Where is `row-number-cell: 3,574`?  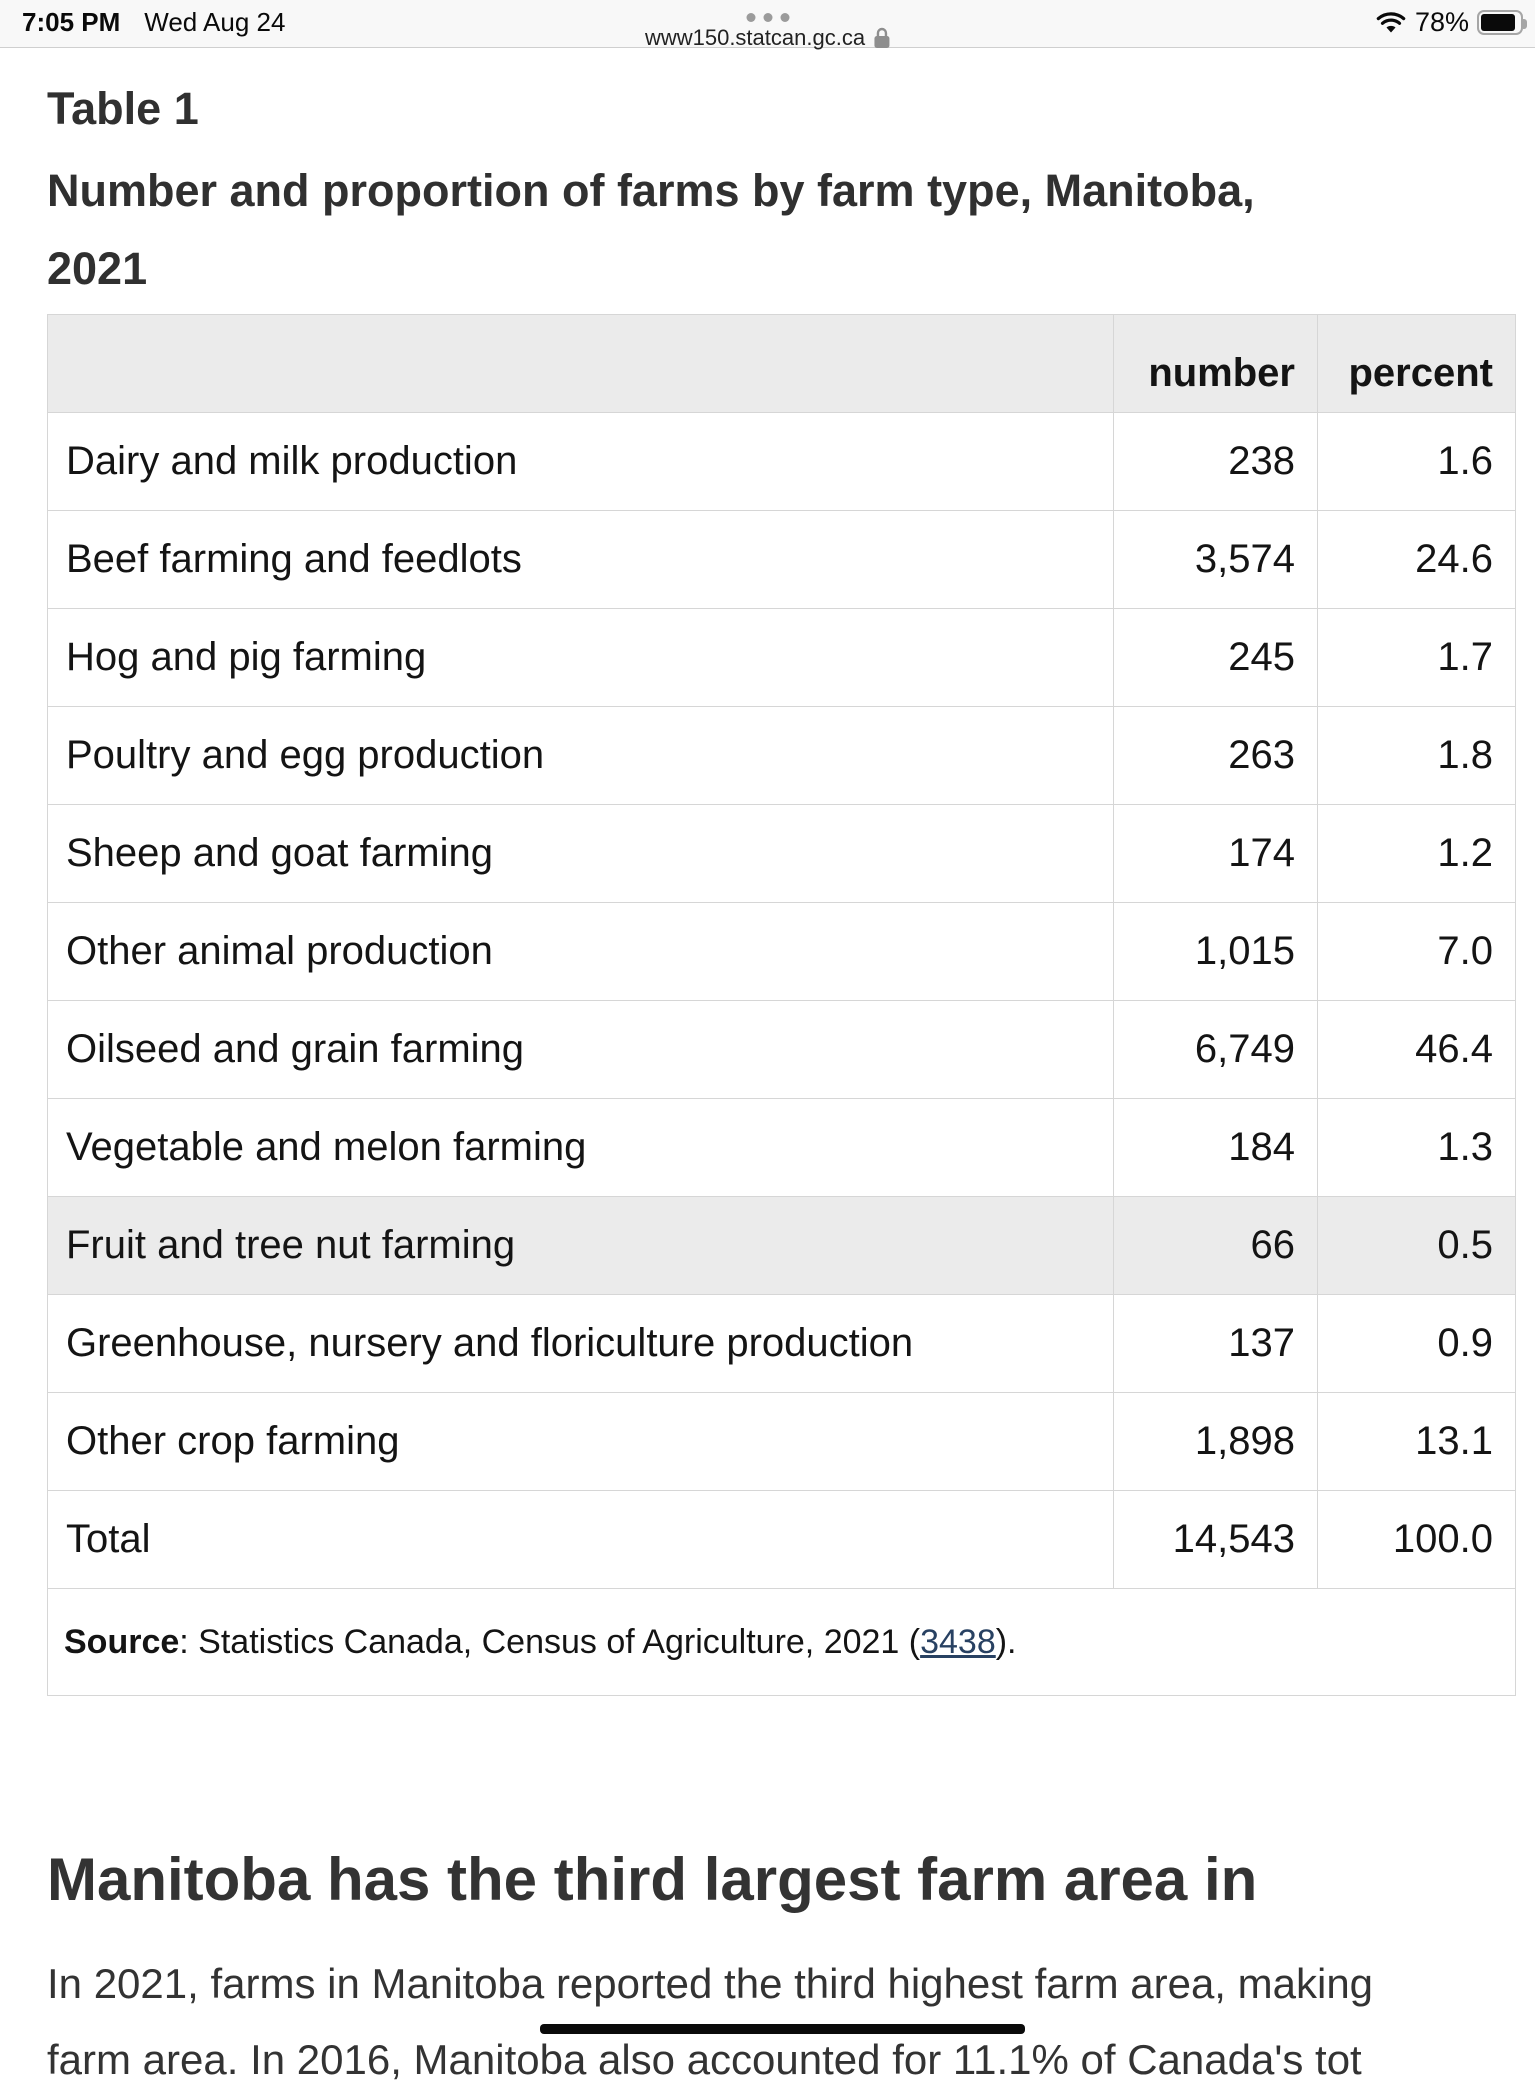 row-number-cell: 3,574 is located at coordinates (1215, 559).